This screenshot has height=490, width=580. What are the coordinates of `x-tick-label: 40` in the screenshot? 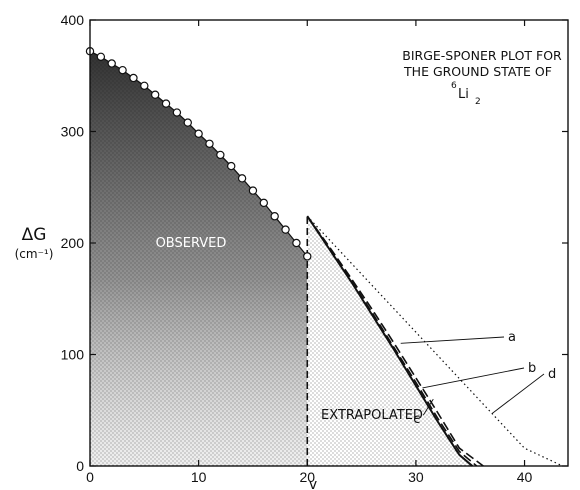 It's located at (525, 477).